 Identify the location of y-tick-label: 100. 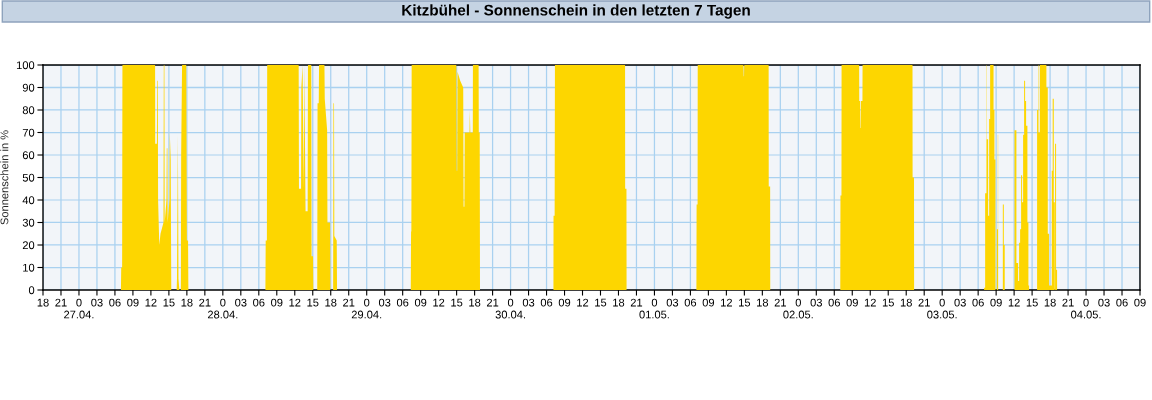
(25, 65).